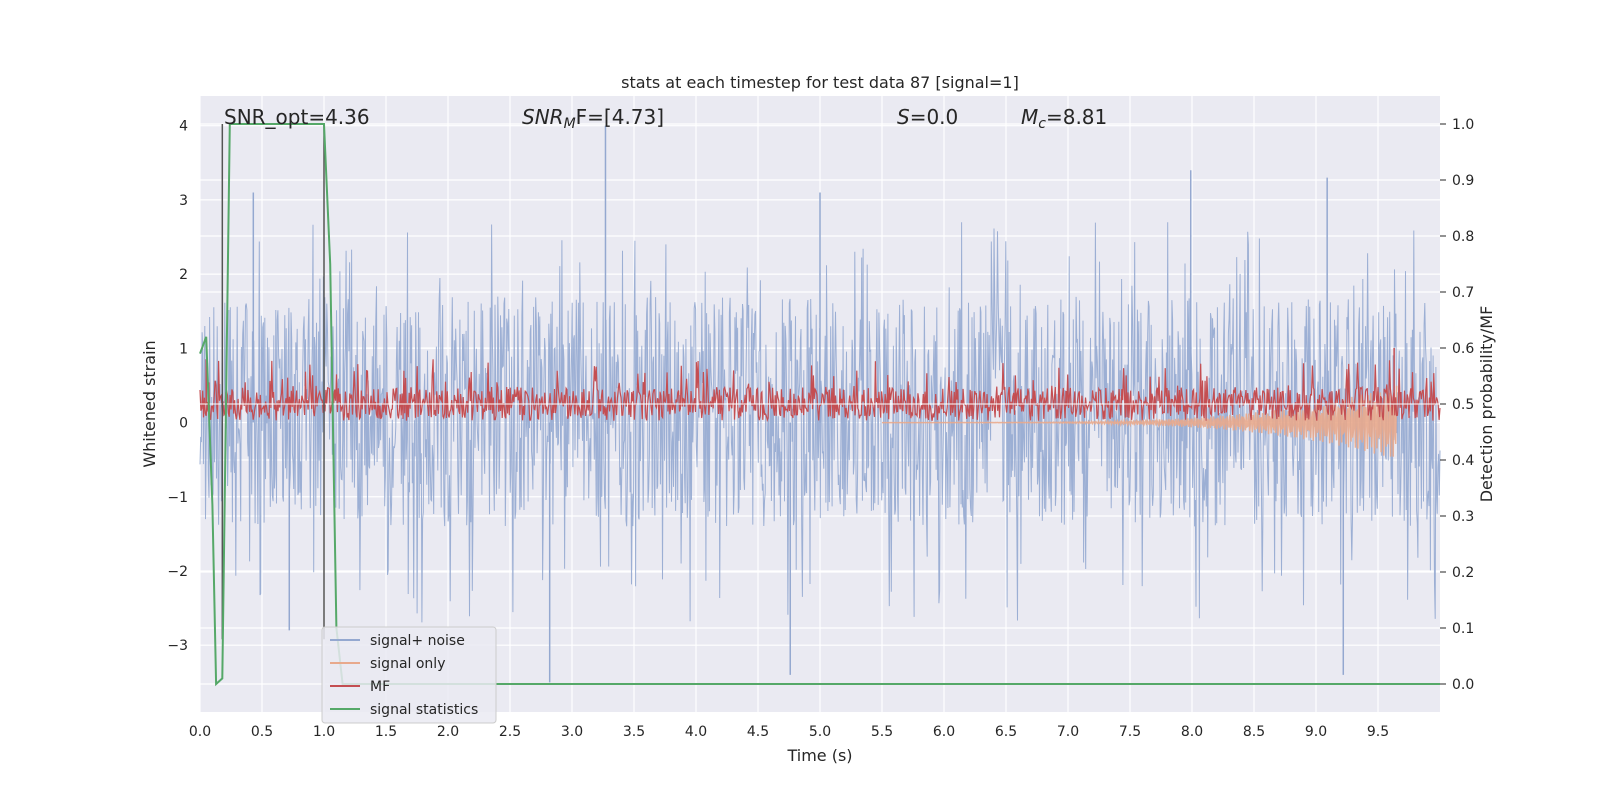 This screenshot has width=1600, height=800. I want to click on x-tick-label: 3.5, so click(634, 732).